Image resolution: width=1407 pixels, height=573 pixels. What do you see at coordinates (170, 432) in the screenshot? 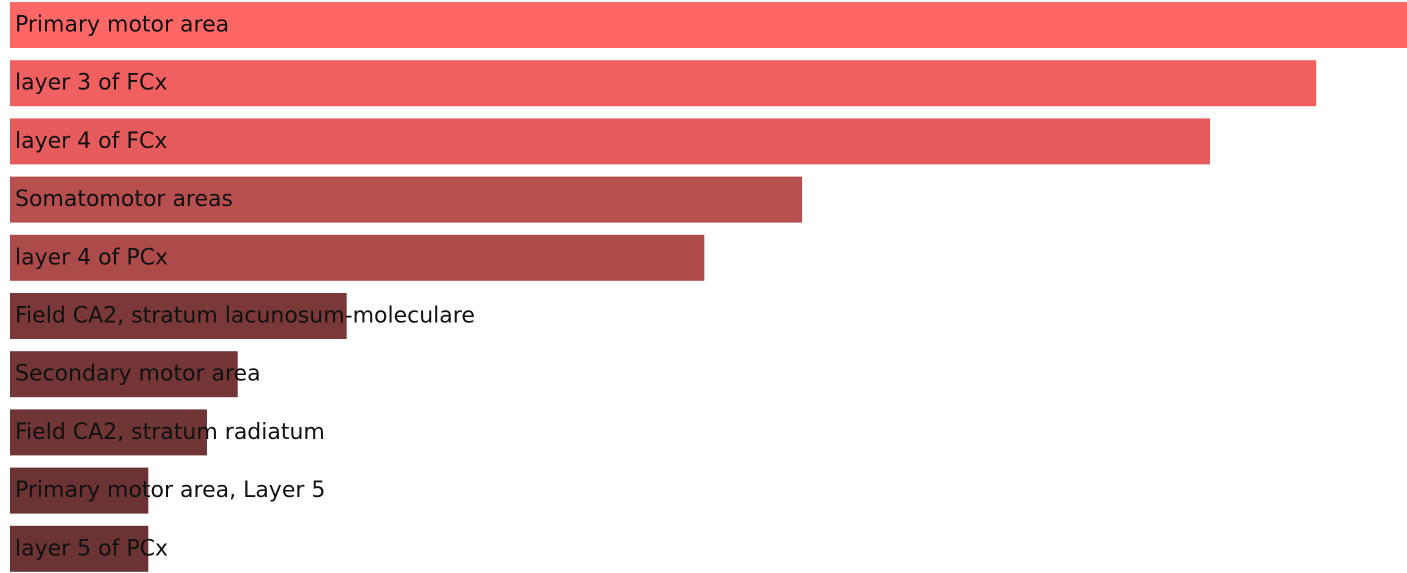
I see `category-label: Field CA2, stratum radiatum` at bounding box center [170, 432].